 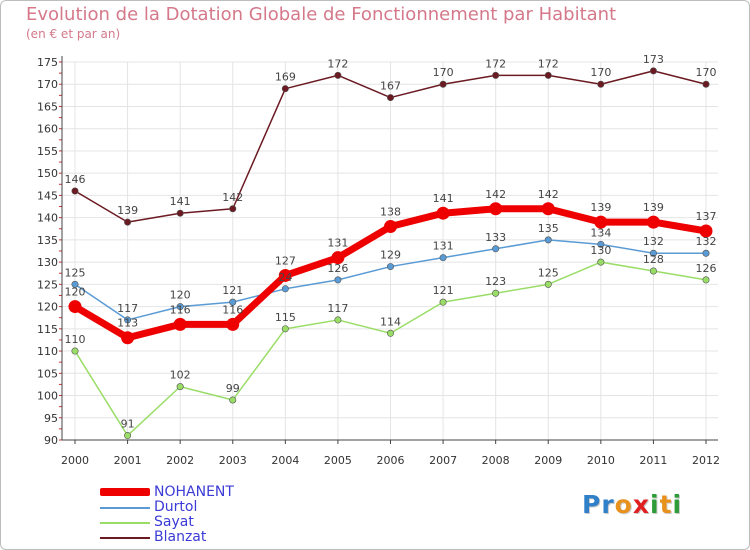 I want to click on data-label-sayat: 125, so click(x=548, y=272).